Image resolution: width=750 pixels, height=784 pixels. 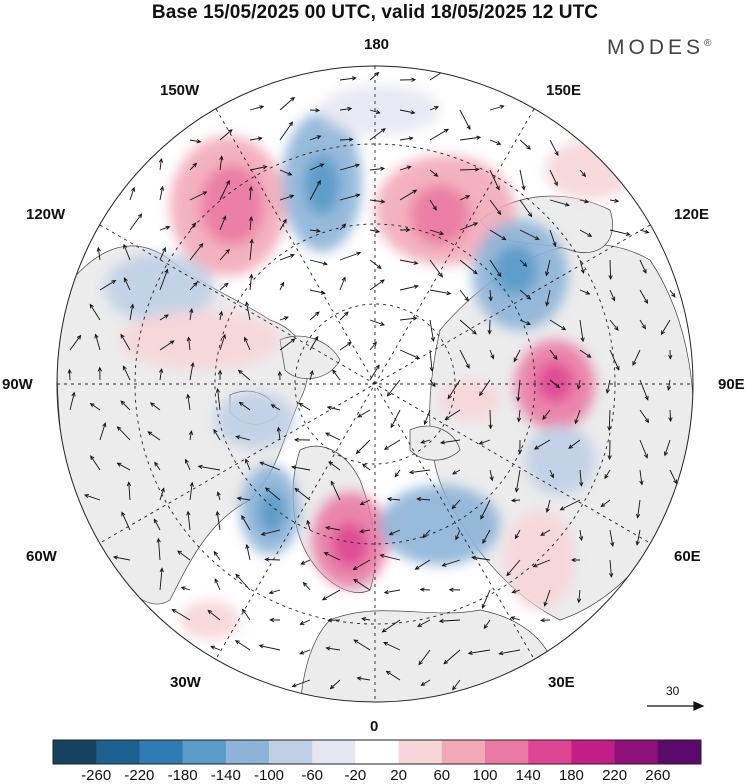 What do you see at coordinates (484, 775) in the screenshot?
I see `colorbar-tick-label: 100` at bounding box center [484, 775].